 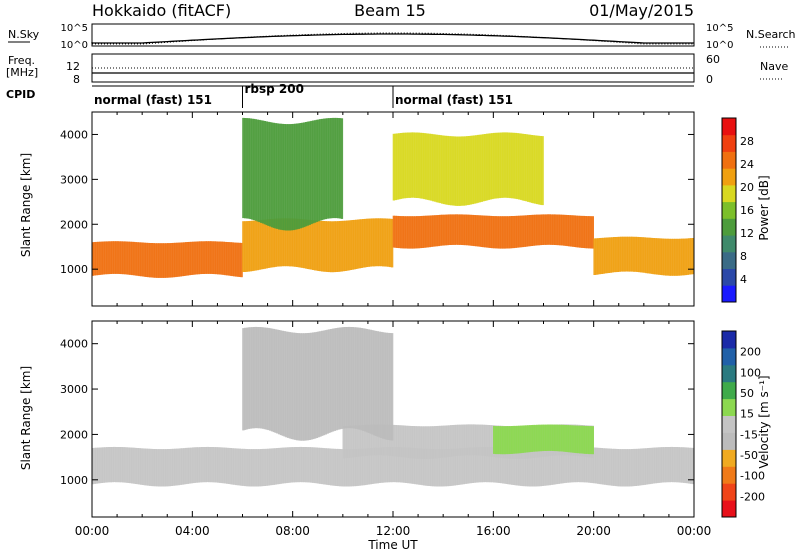 I want to click on velocity-ytick-label: 3000, so click(x=74, y=389).